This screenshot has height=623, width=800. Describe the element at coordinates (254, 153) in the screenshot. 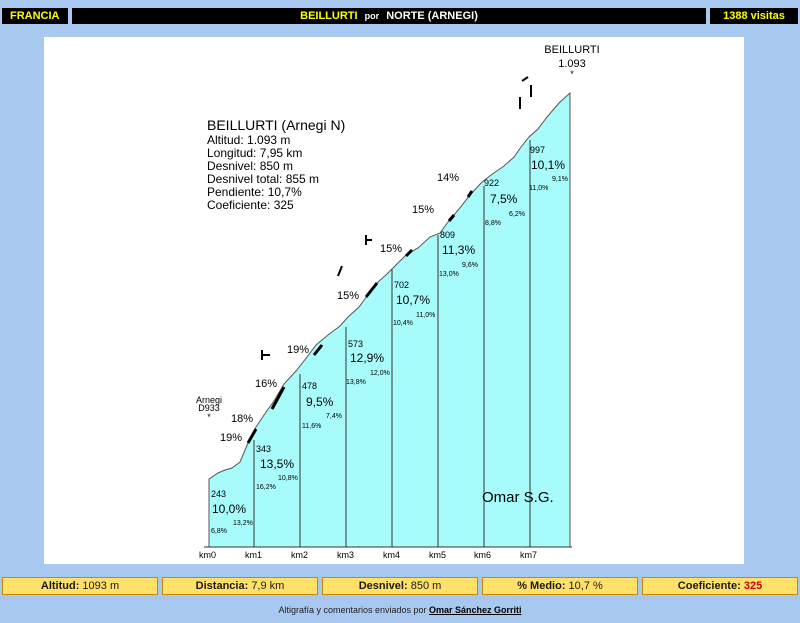

I see `info-line: Longitud: 7,95 km` at that location.